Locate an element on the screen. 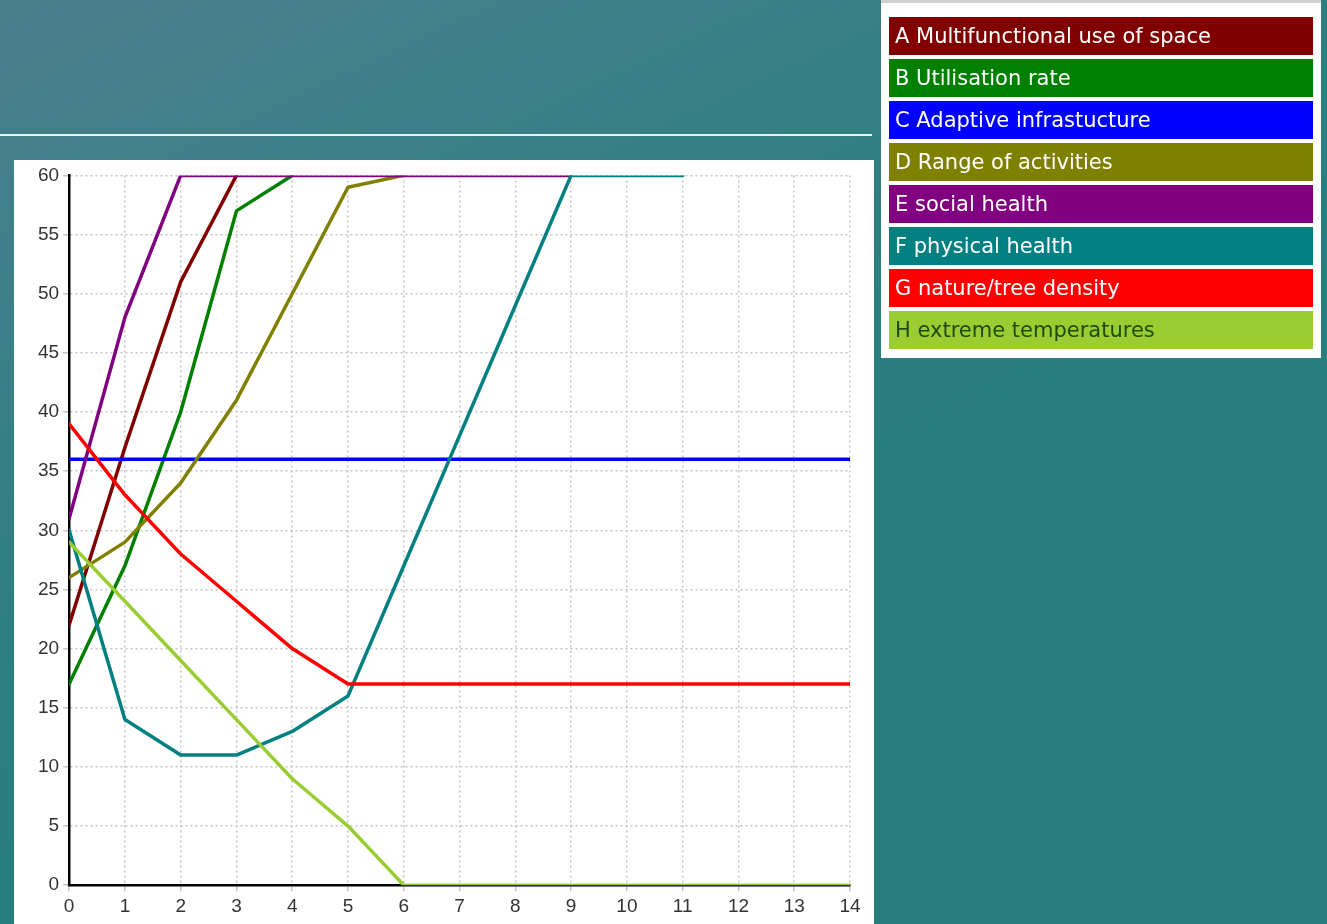 Image resolution: width=1327 pixels, height=924 pixels. y-tick-label: 0 is located at coordinates (54, 884).